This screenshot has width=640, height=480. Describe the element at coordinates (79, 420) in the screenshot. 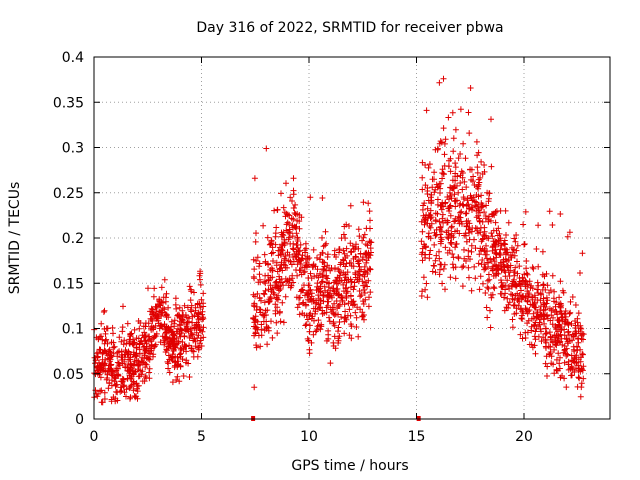

I see `y-tick-label: 0` at that location.